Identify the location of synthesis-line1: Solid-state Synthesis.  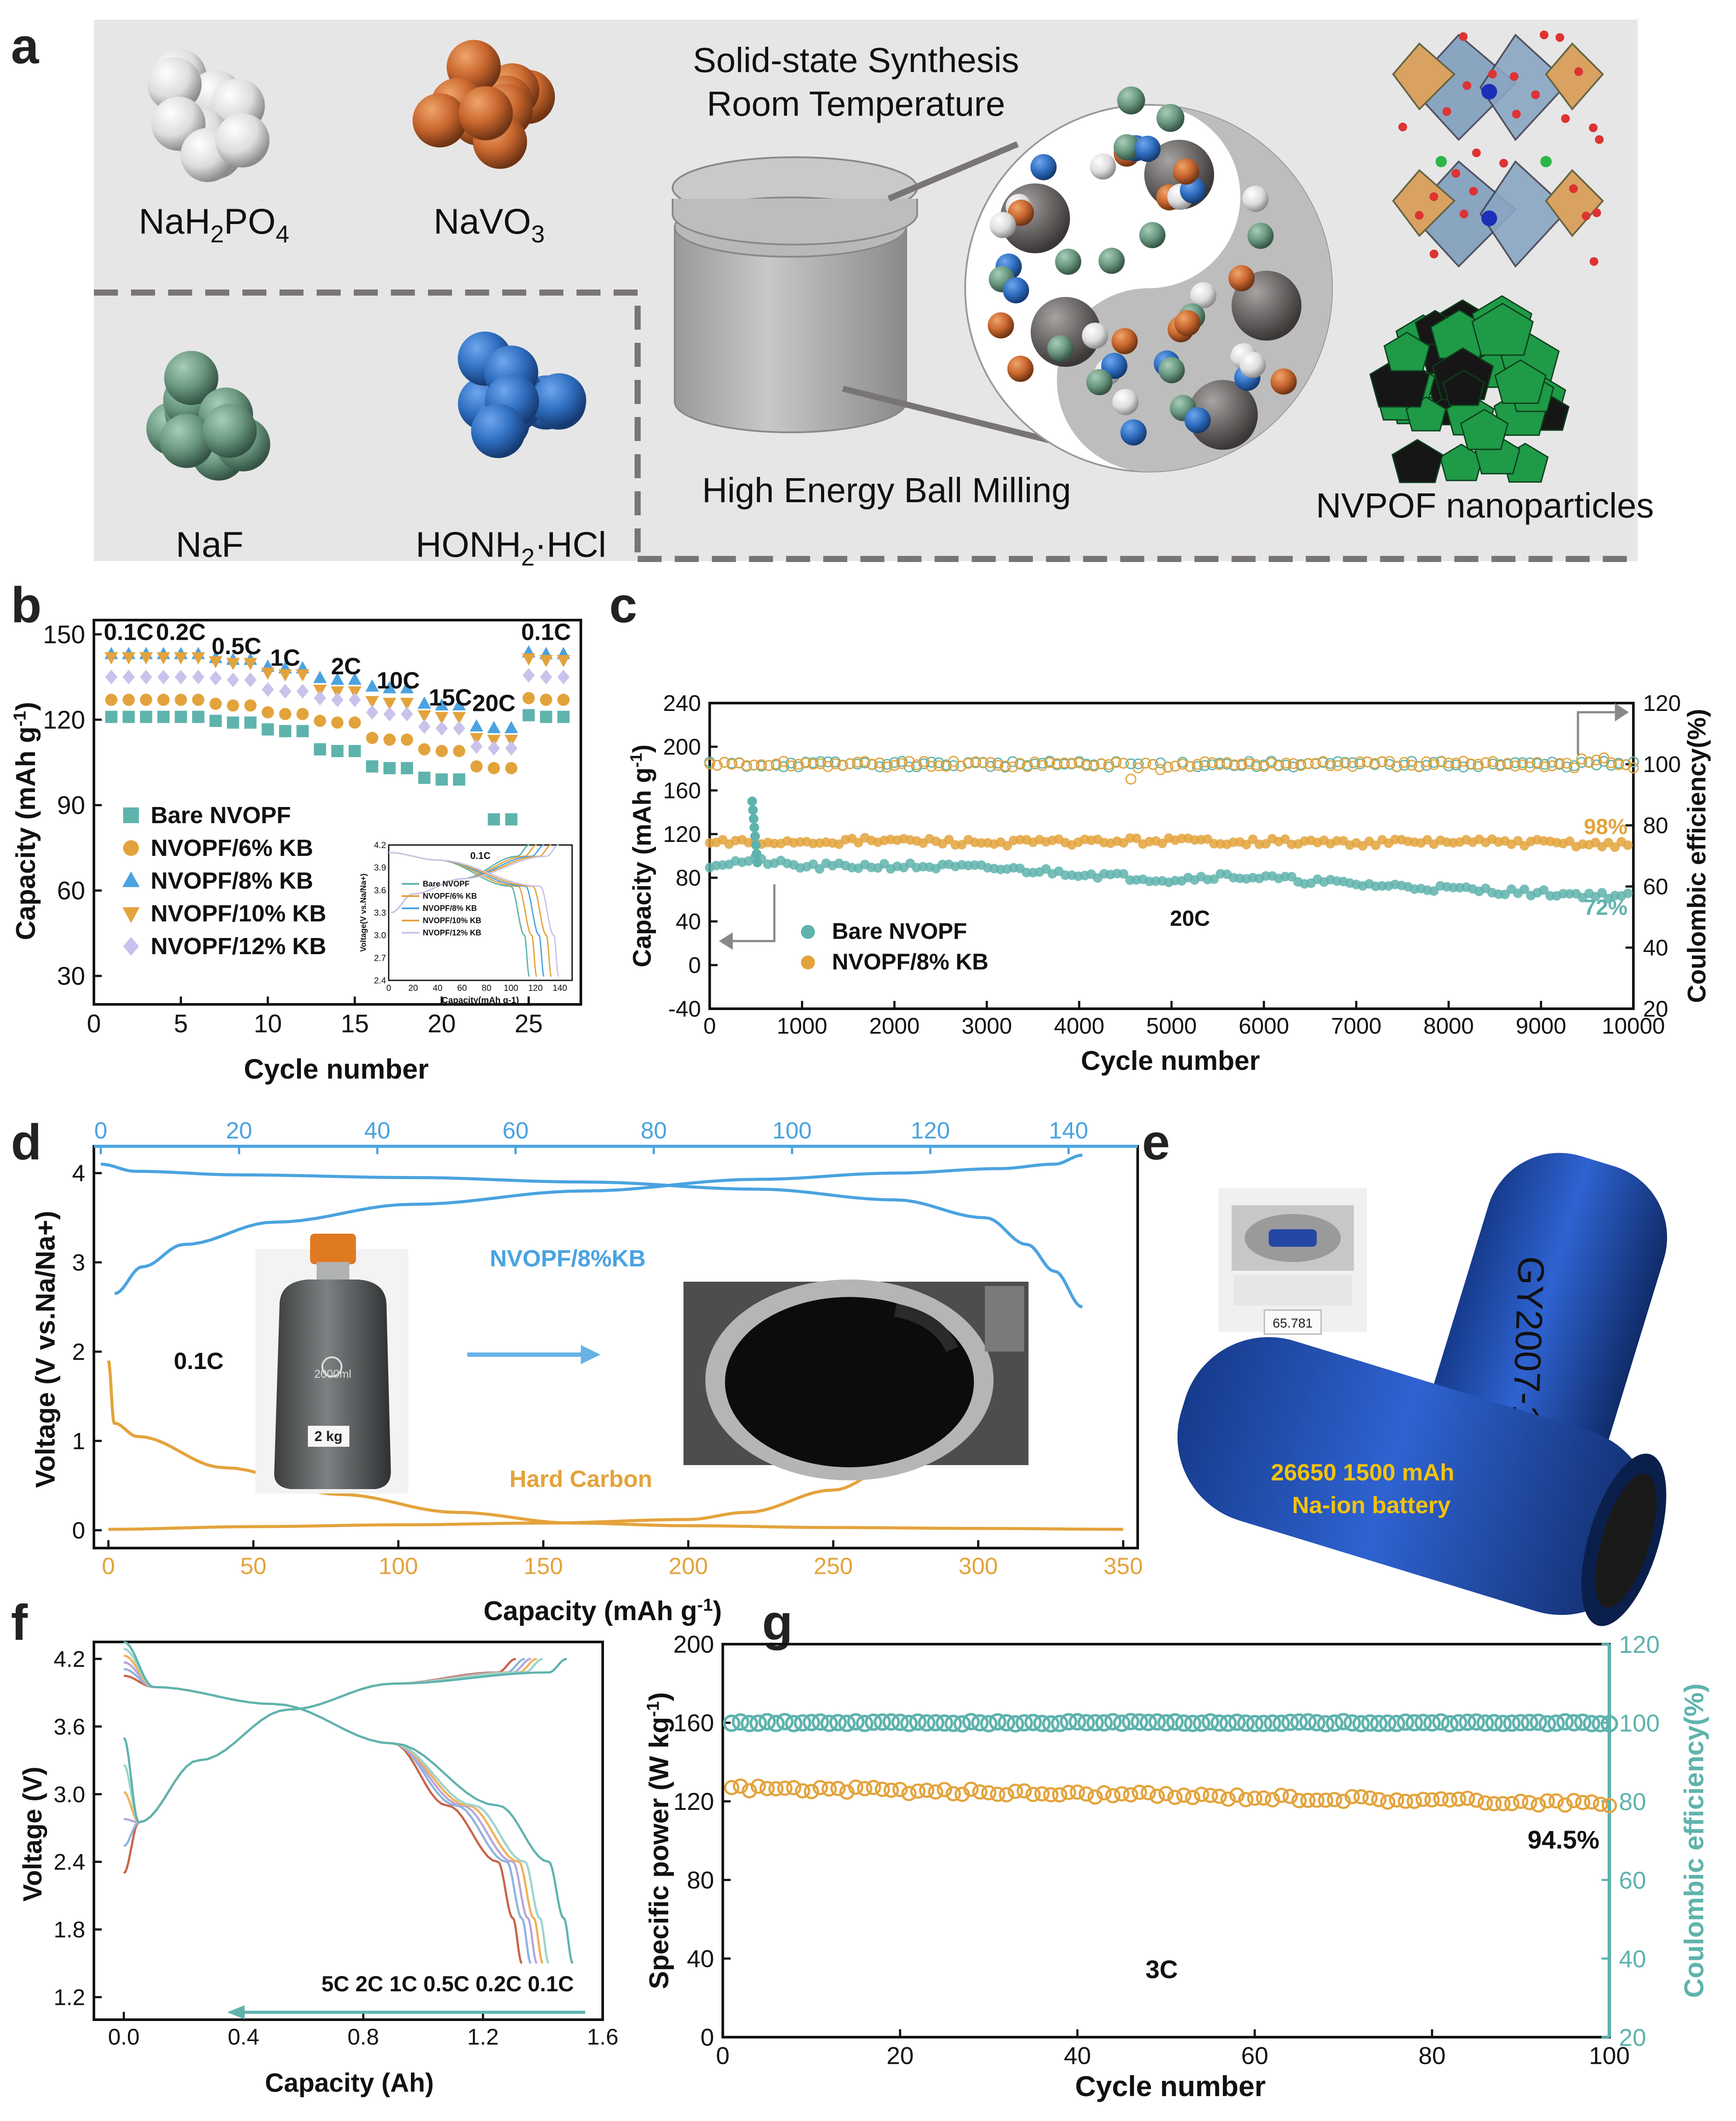
(856, 60).